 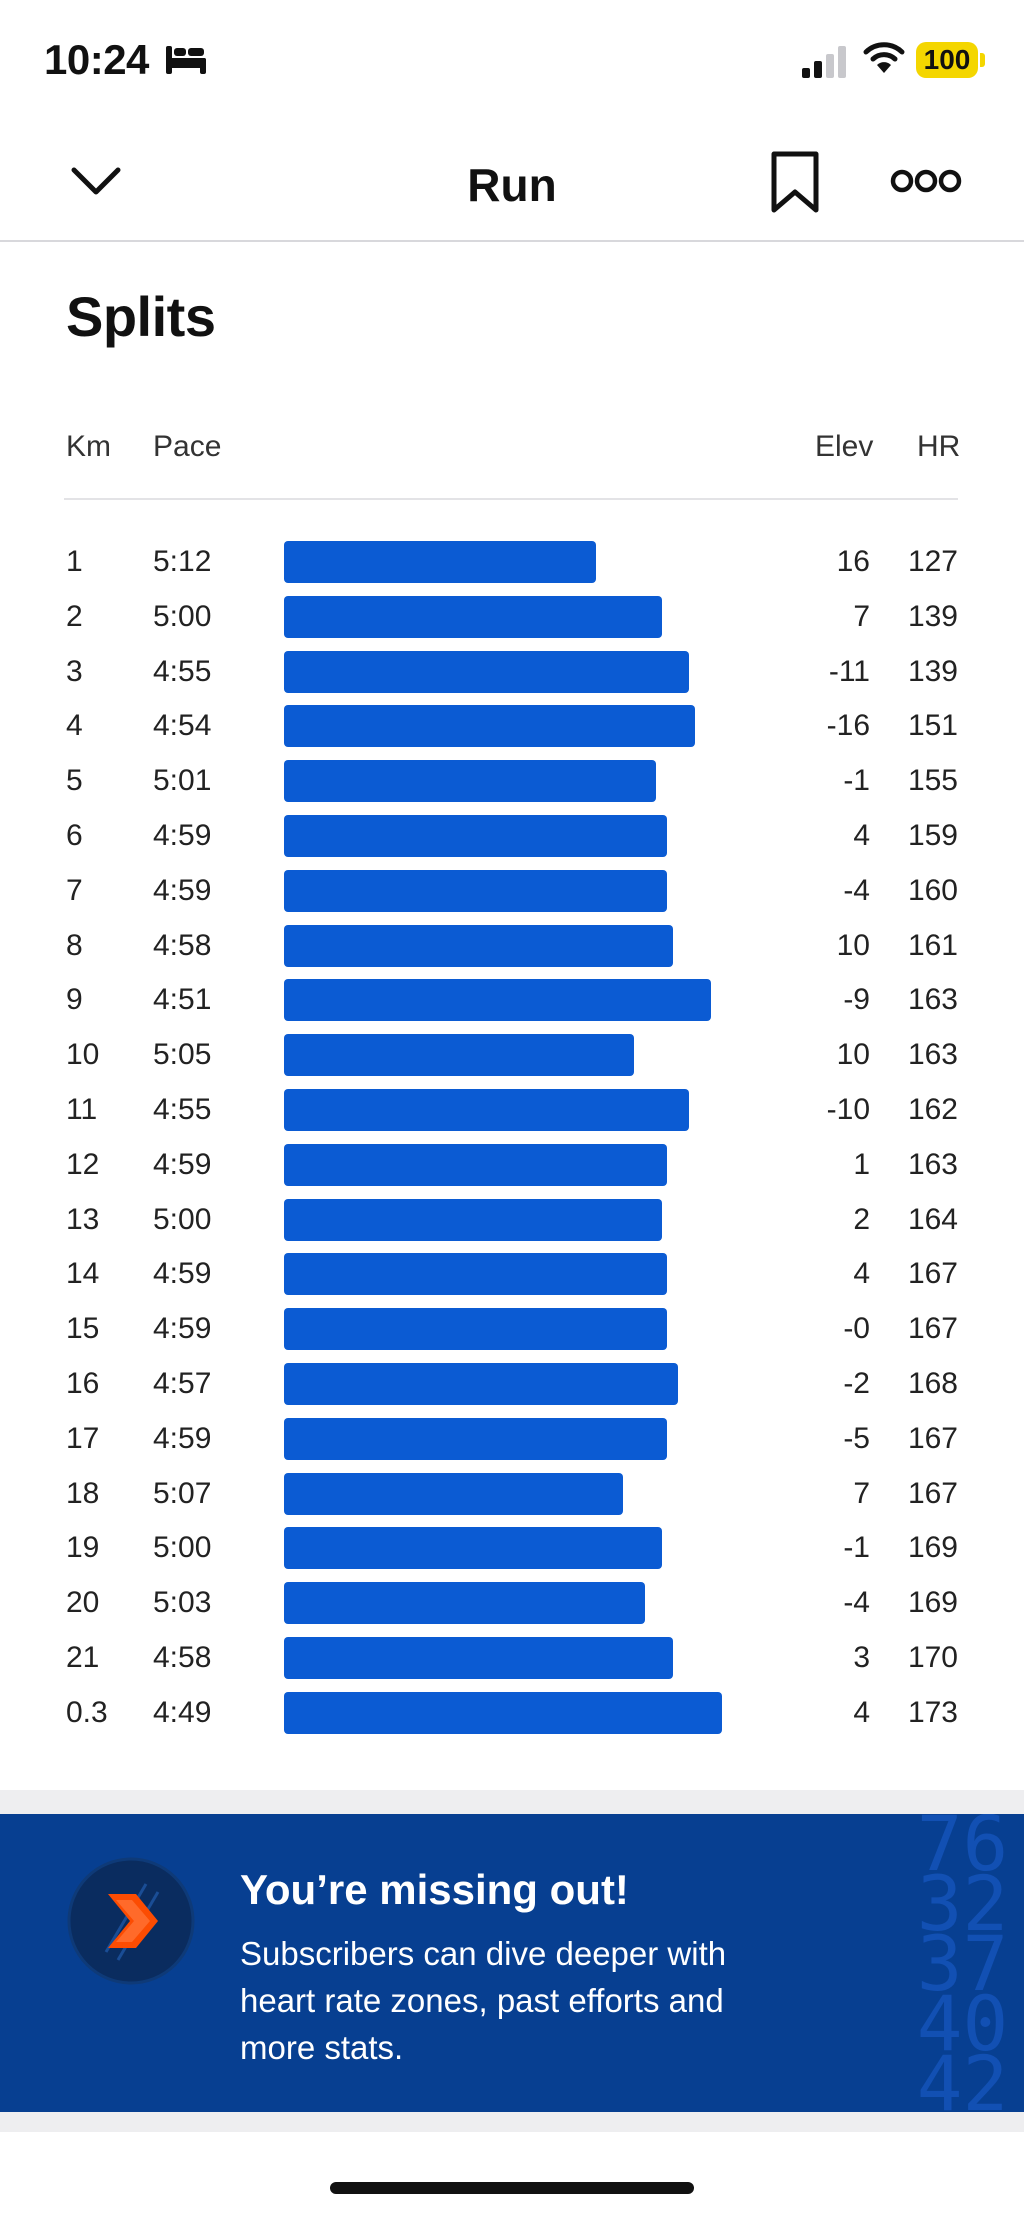 I want to click on split-km: 21, so click(x=83, y=1657).